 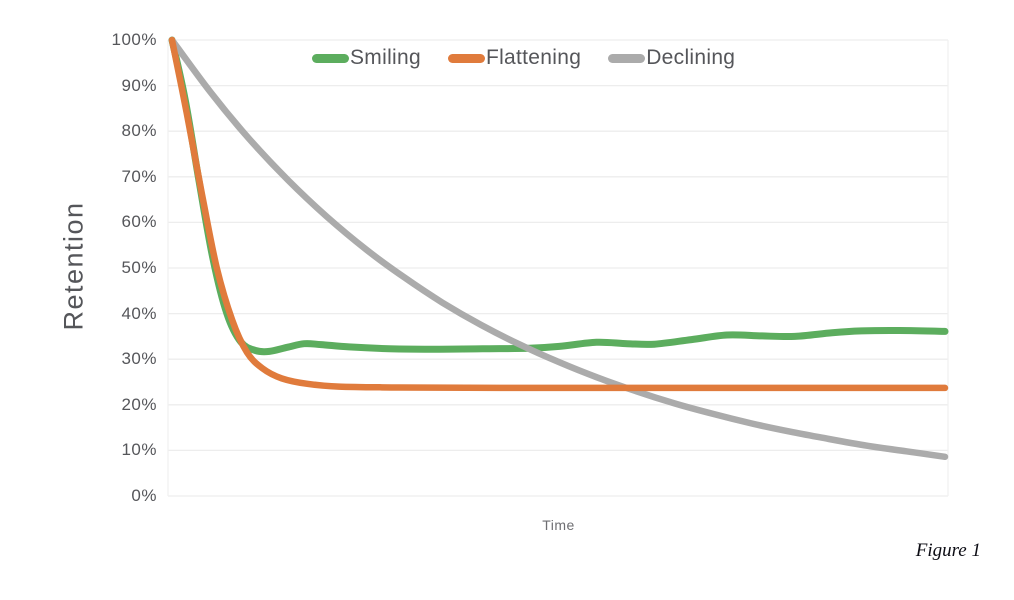 I want to click on y-tick-label: 30%, so click(x=139, y=359).